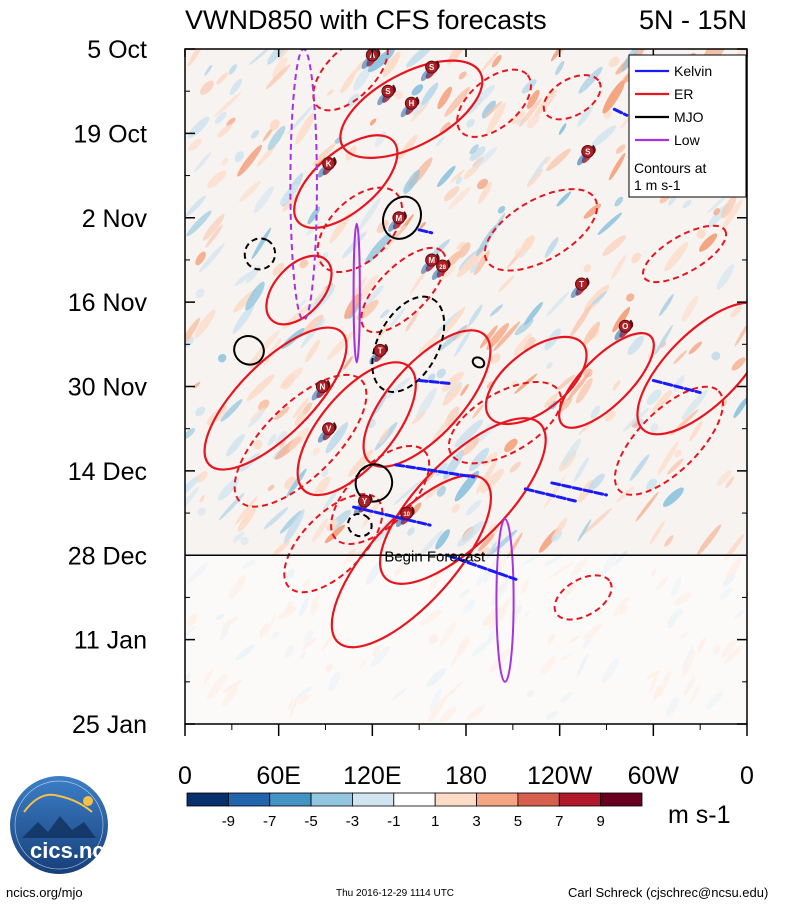 This screenshot has width=809, height=907. I want to click on storm-label: T, so click(380, 350).